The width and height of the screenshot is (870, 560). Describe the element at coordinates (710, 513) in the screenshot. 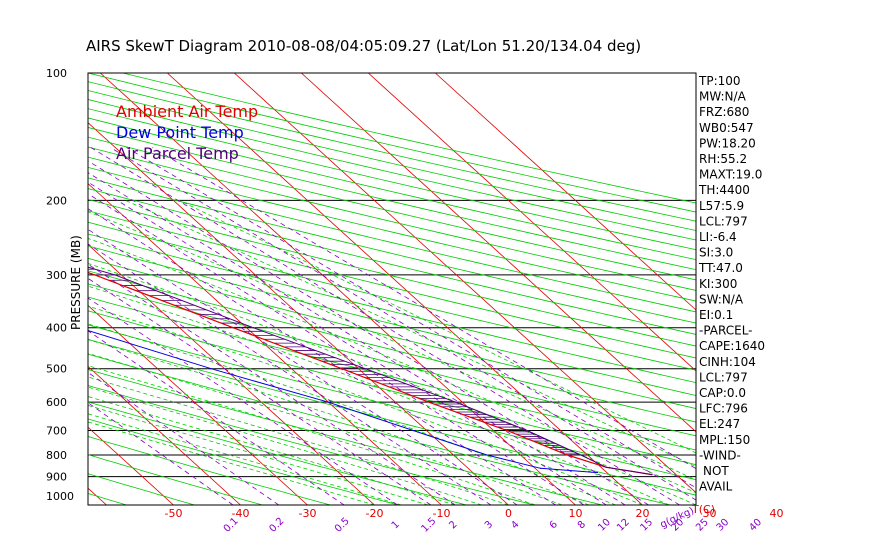

I see `bottom-temp-tick-label: 30` at that location.